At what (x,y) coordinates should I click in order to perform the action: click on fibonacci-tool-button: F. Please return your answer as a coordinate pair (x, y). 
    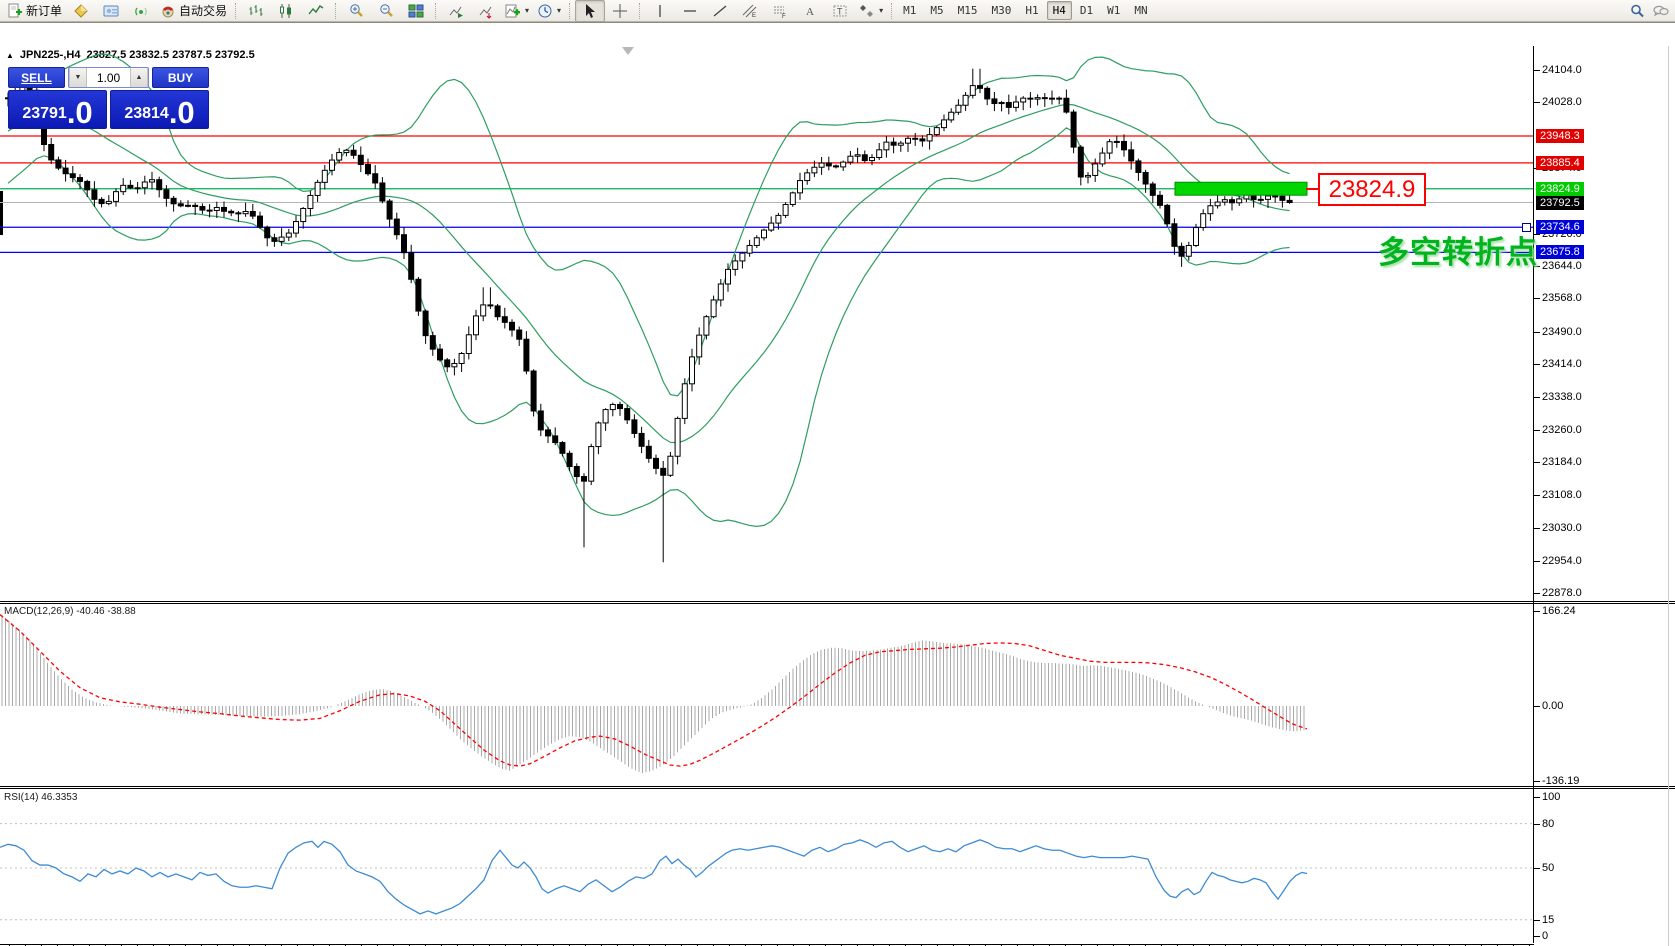
    Looking at the image, I should click on (780, 11).